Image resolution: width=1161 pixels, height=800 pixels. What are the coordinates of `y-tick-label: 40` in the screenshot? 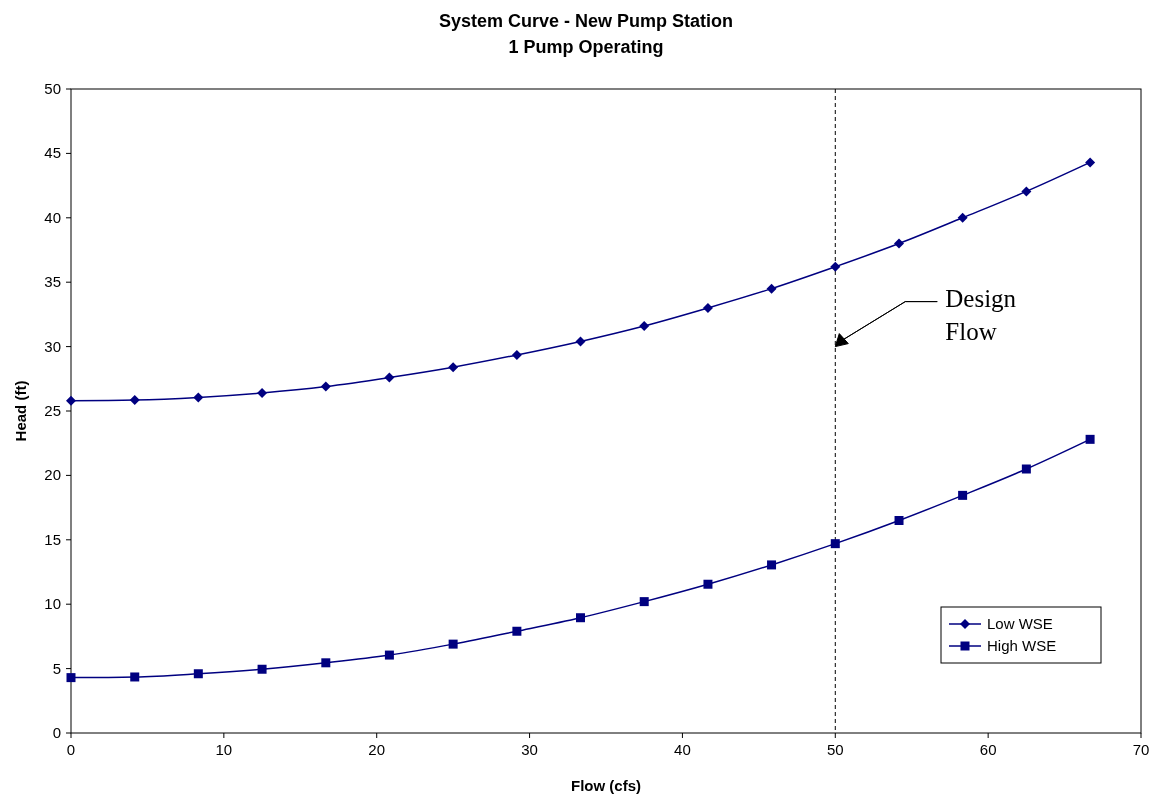 It's located at (52, 217).